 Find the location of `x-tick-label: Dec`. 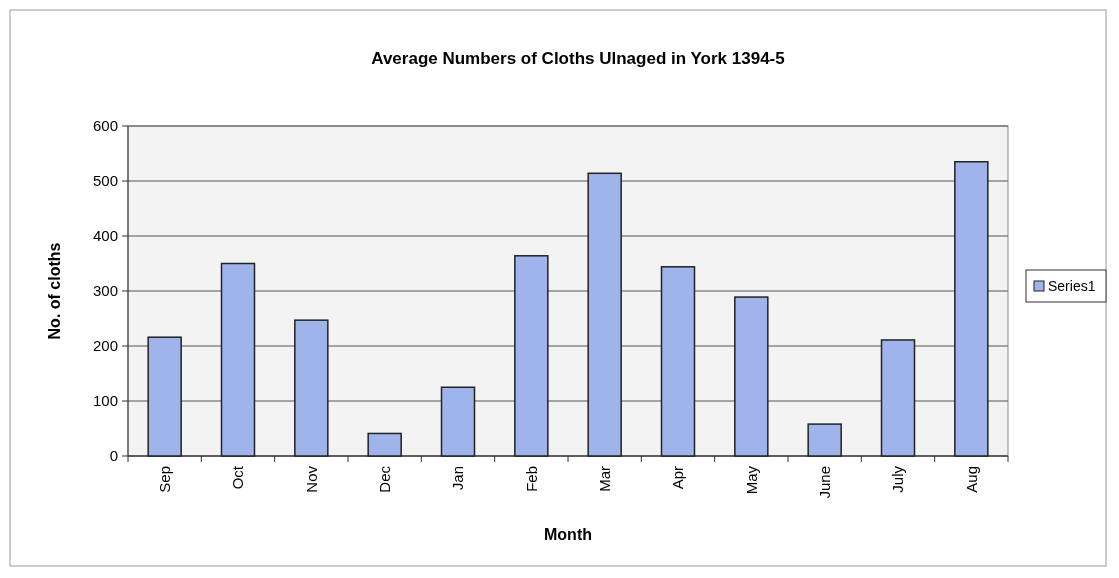

x-tick-label: Dec is located at coordinates (384, 479).